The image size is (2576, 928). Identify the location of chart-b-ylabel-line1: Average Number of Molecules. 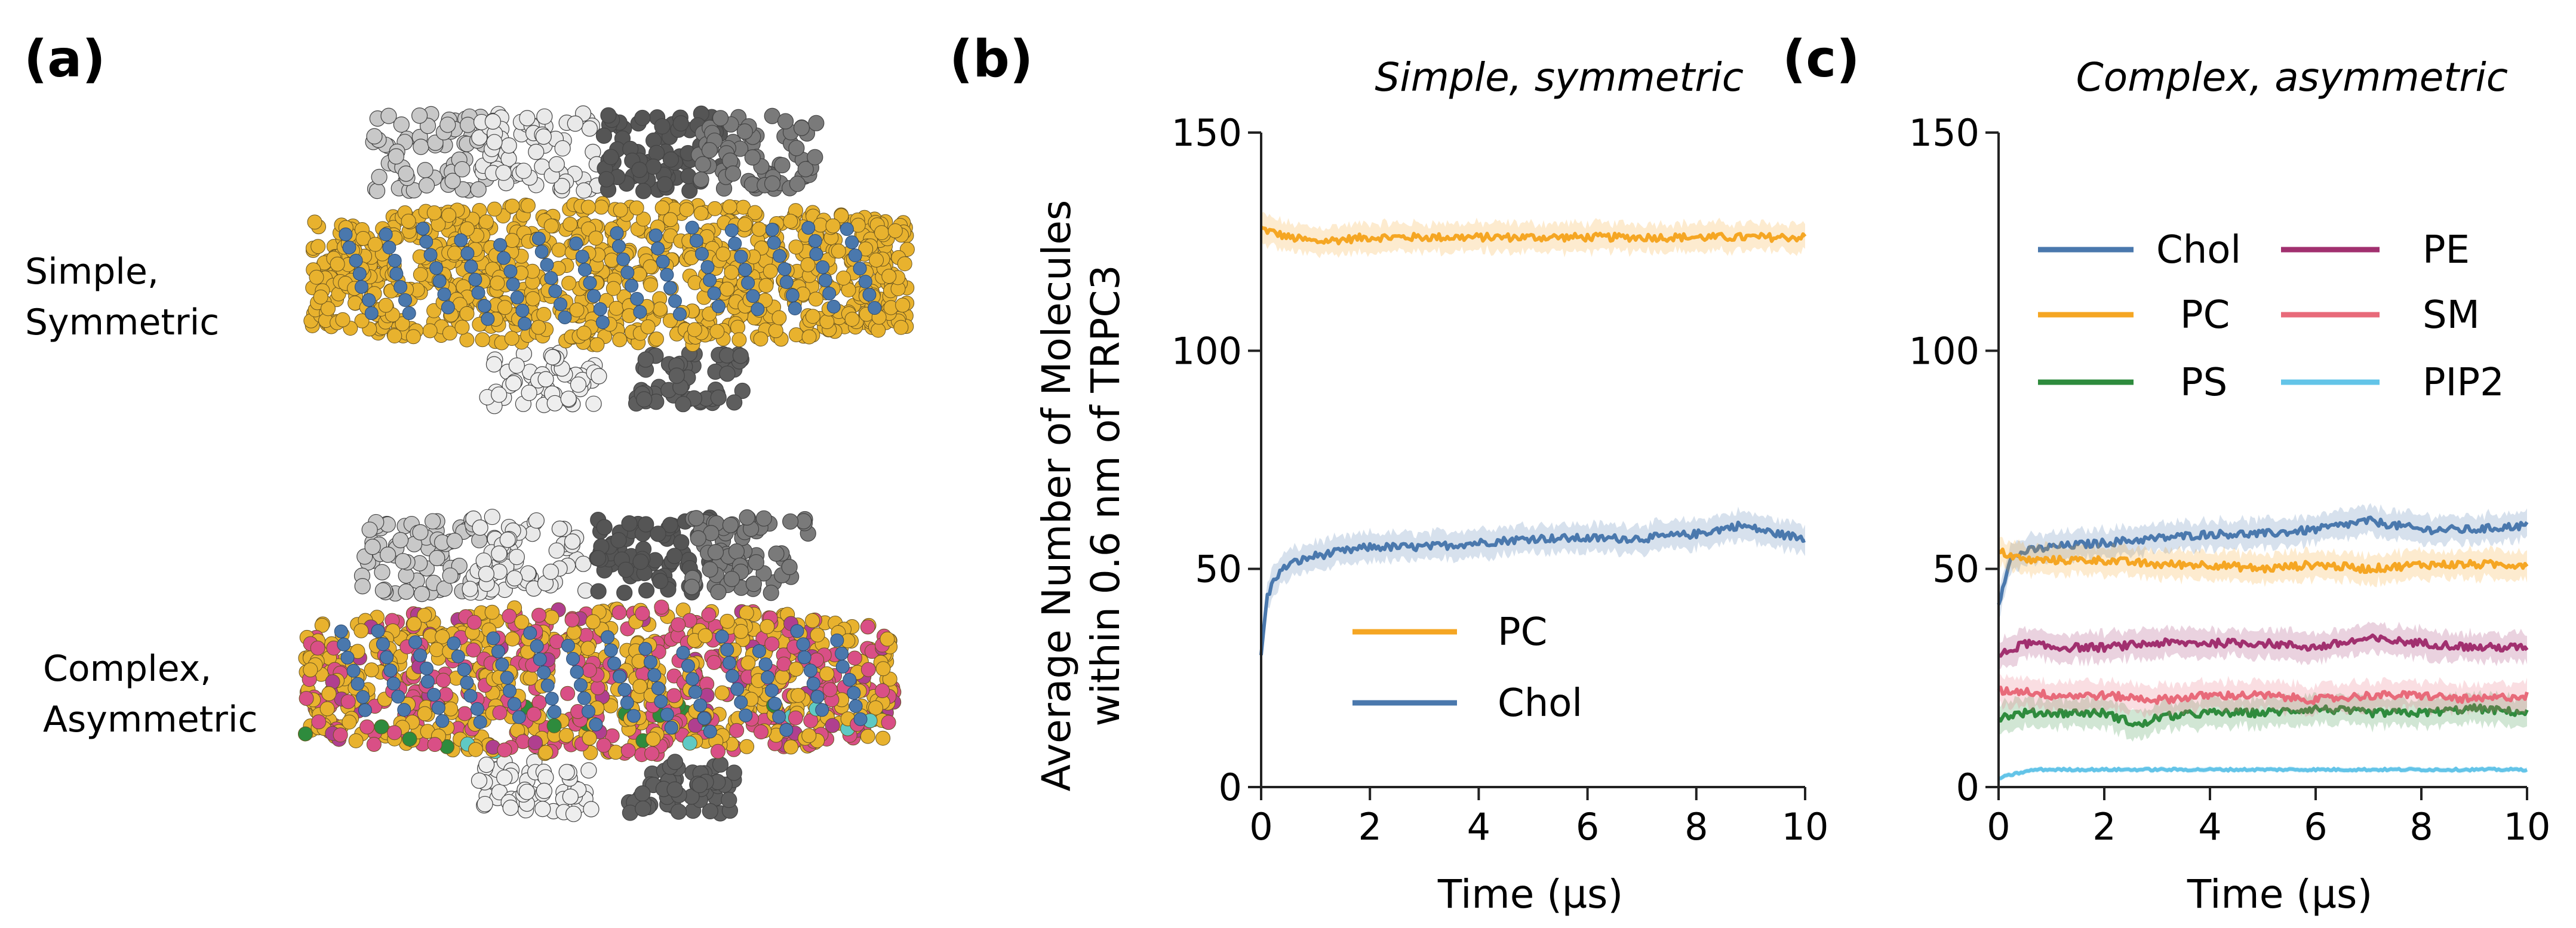
(1057, 495).